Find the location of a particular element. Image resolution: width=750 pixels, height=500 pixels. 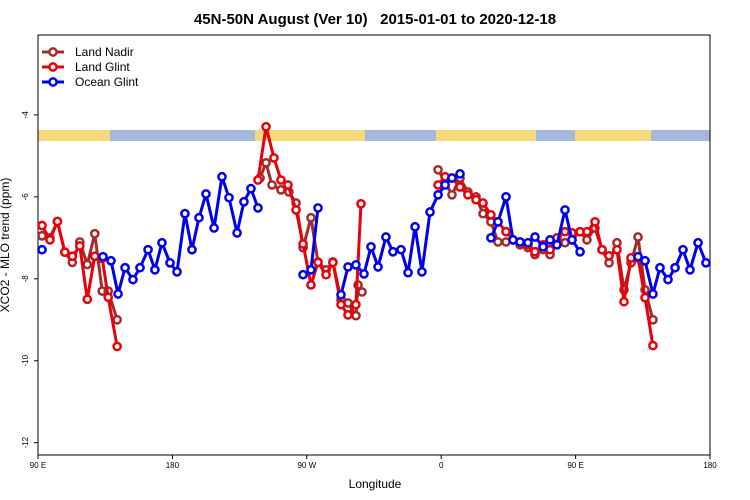

legend-label: Land Nadir is located at coordinates (104, 52).